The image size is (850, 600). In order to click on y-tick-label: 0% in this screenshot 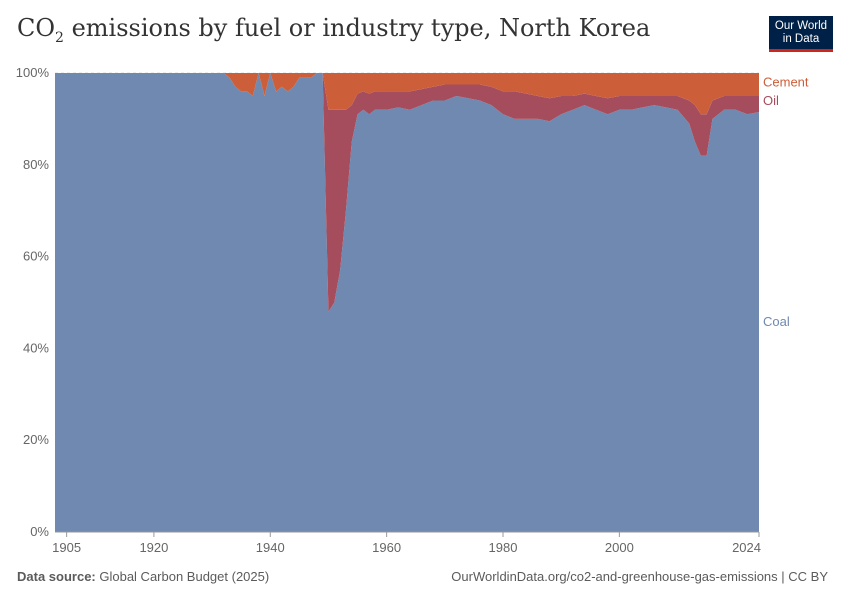, I will do `click(39, 531)`.